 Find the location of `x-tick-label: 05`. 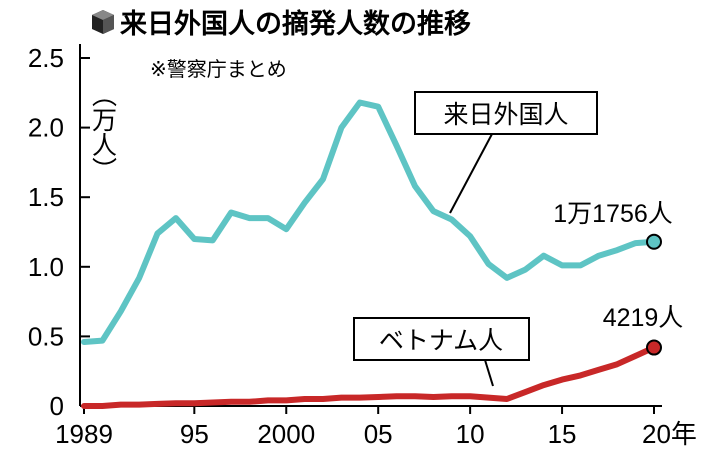

x-tick-label: 05 is located at coordinates (378, 434).